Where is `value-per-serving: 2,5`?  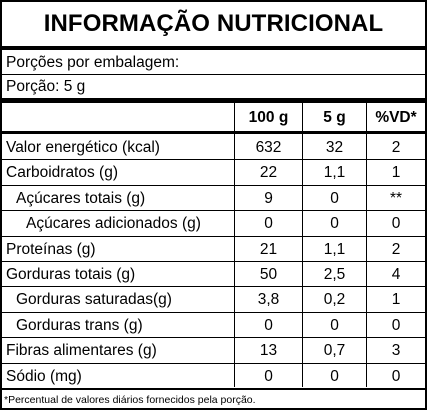 value-per-serving: 2,5 is located at coordinates (334, 274).